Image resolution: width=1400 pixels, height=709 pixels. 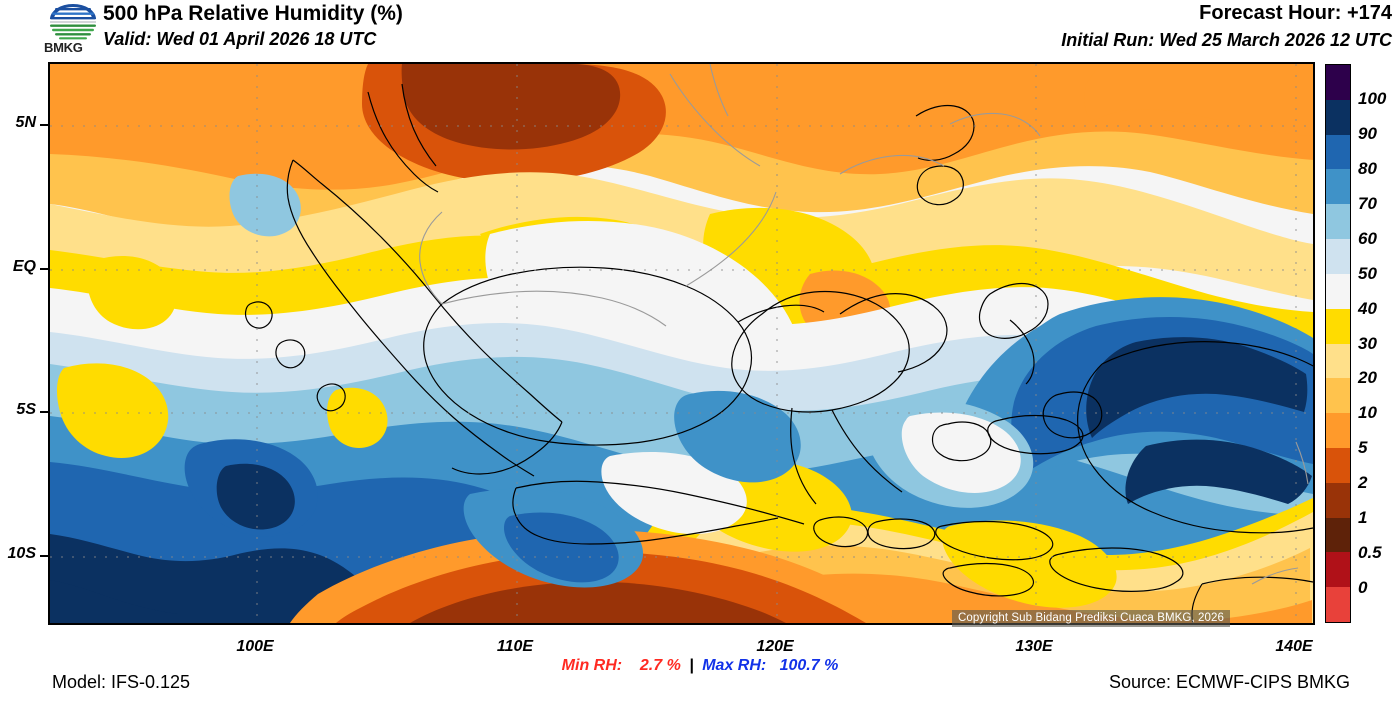 What do you see at coordinates (775, 646) in the screenshot?
I see `xtick-label-120e: 120E` at bounding box center [775, 646].